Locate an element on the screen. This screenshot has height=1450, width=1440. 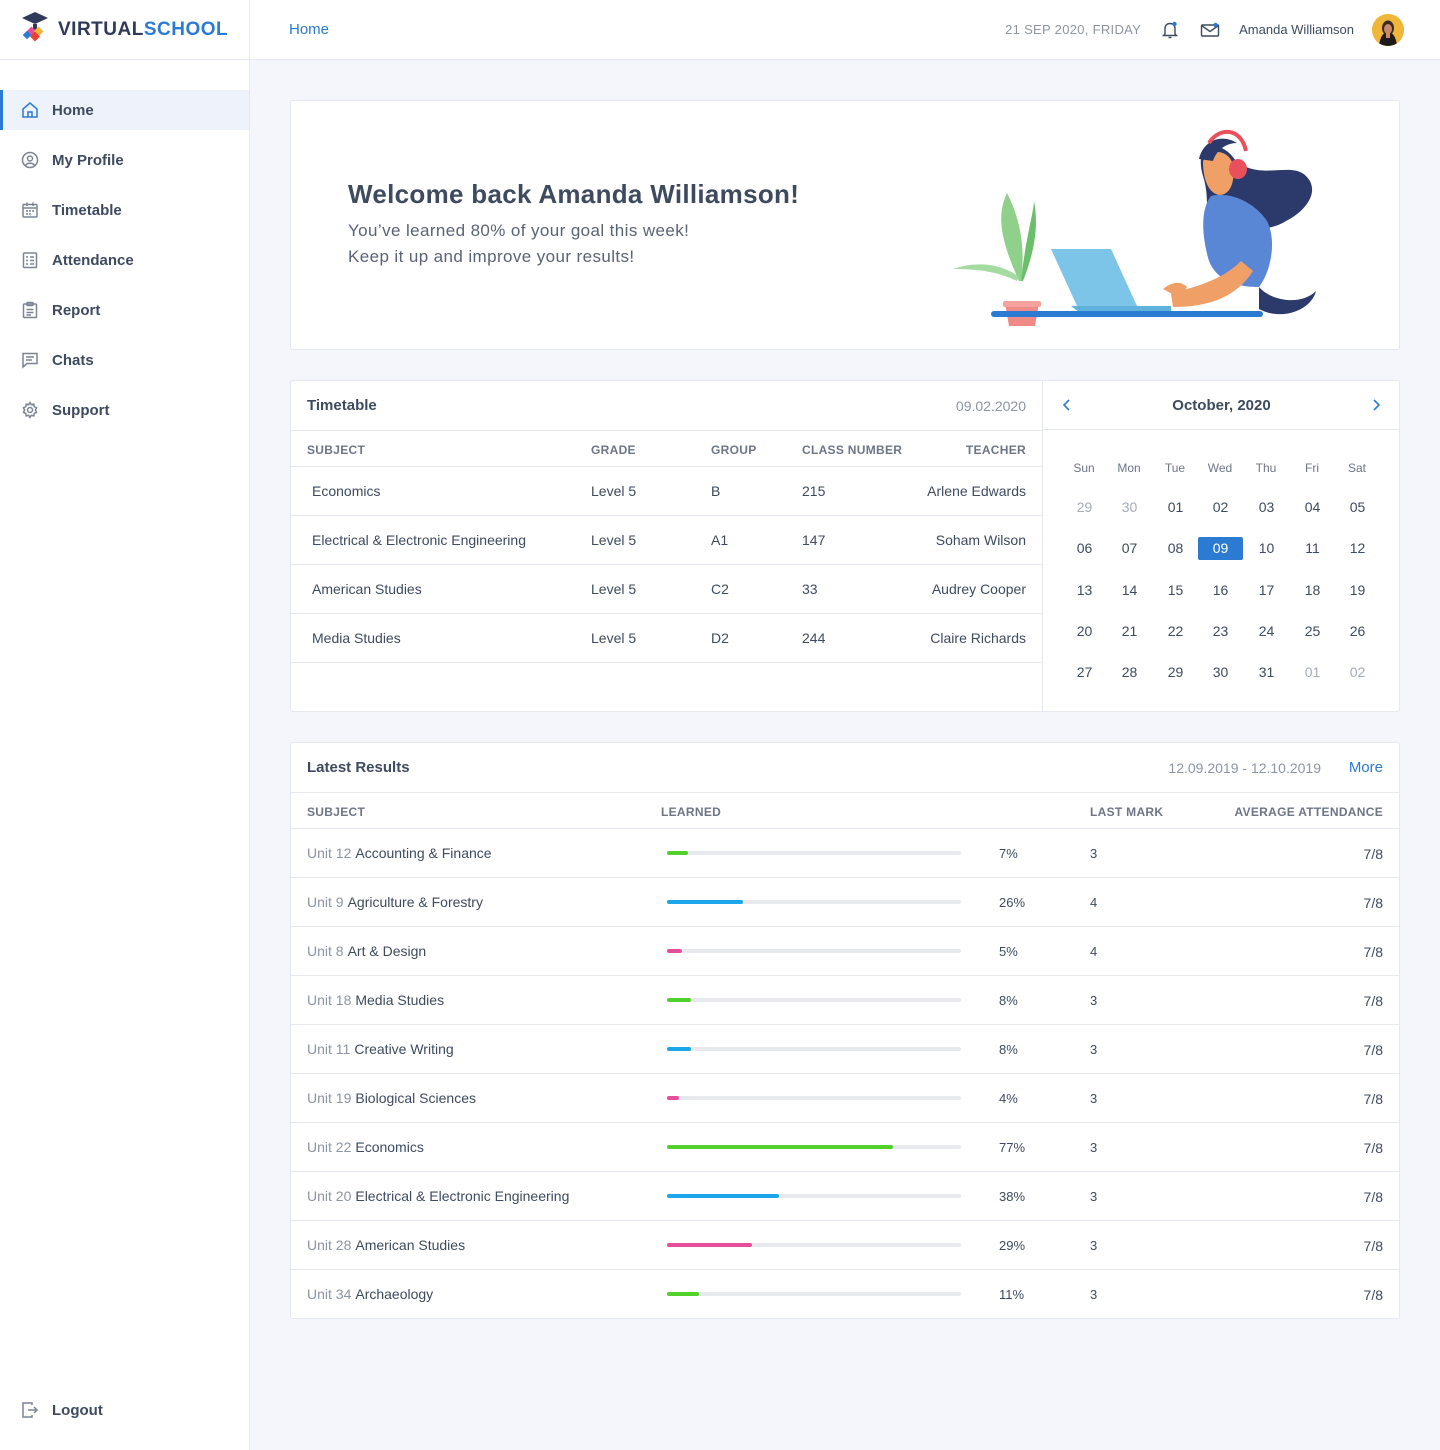
sidebar-item-home: Home is located at coordinates (124, 110).